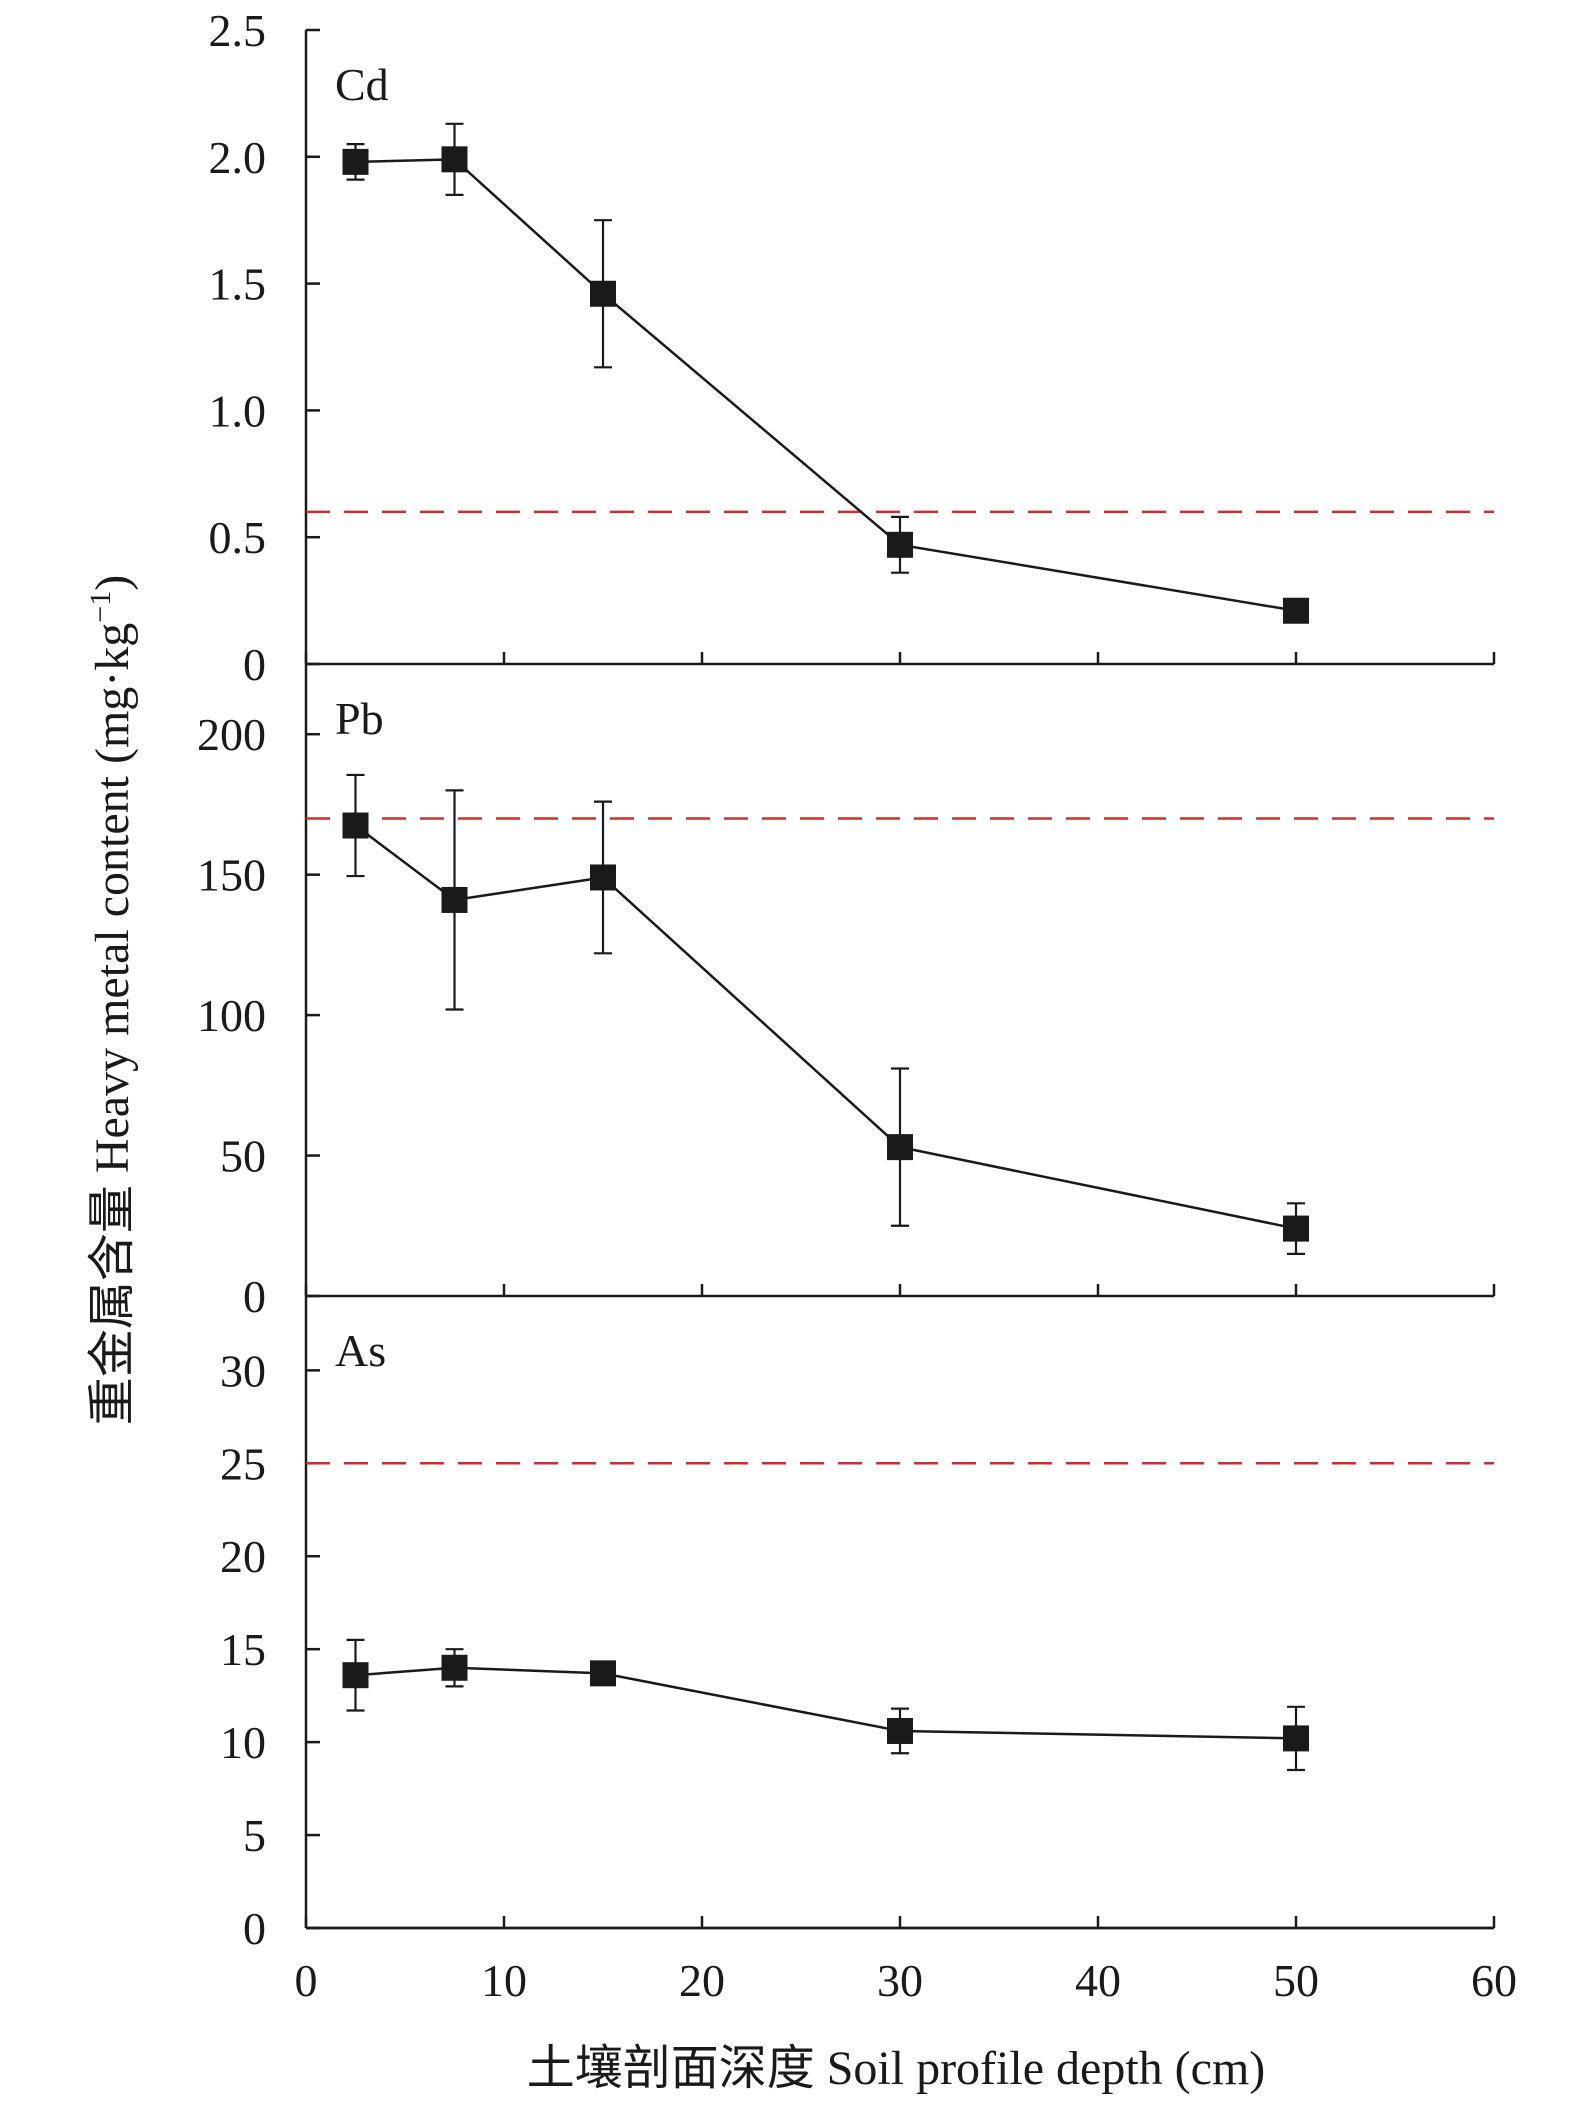  I want to click on y-tick-label: 0.5, so click(238, 537).